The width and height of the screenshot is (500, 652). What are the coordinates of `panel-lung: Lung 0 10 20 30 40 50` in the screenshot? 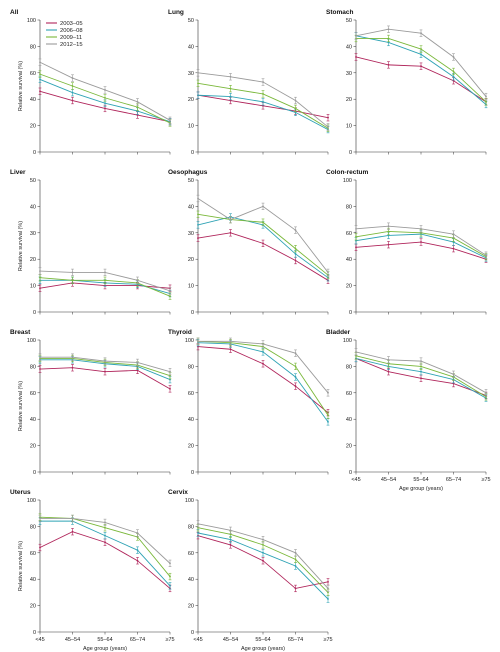 It's located at (249, 82).